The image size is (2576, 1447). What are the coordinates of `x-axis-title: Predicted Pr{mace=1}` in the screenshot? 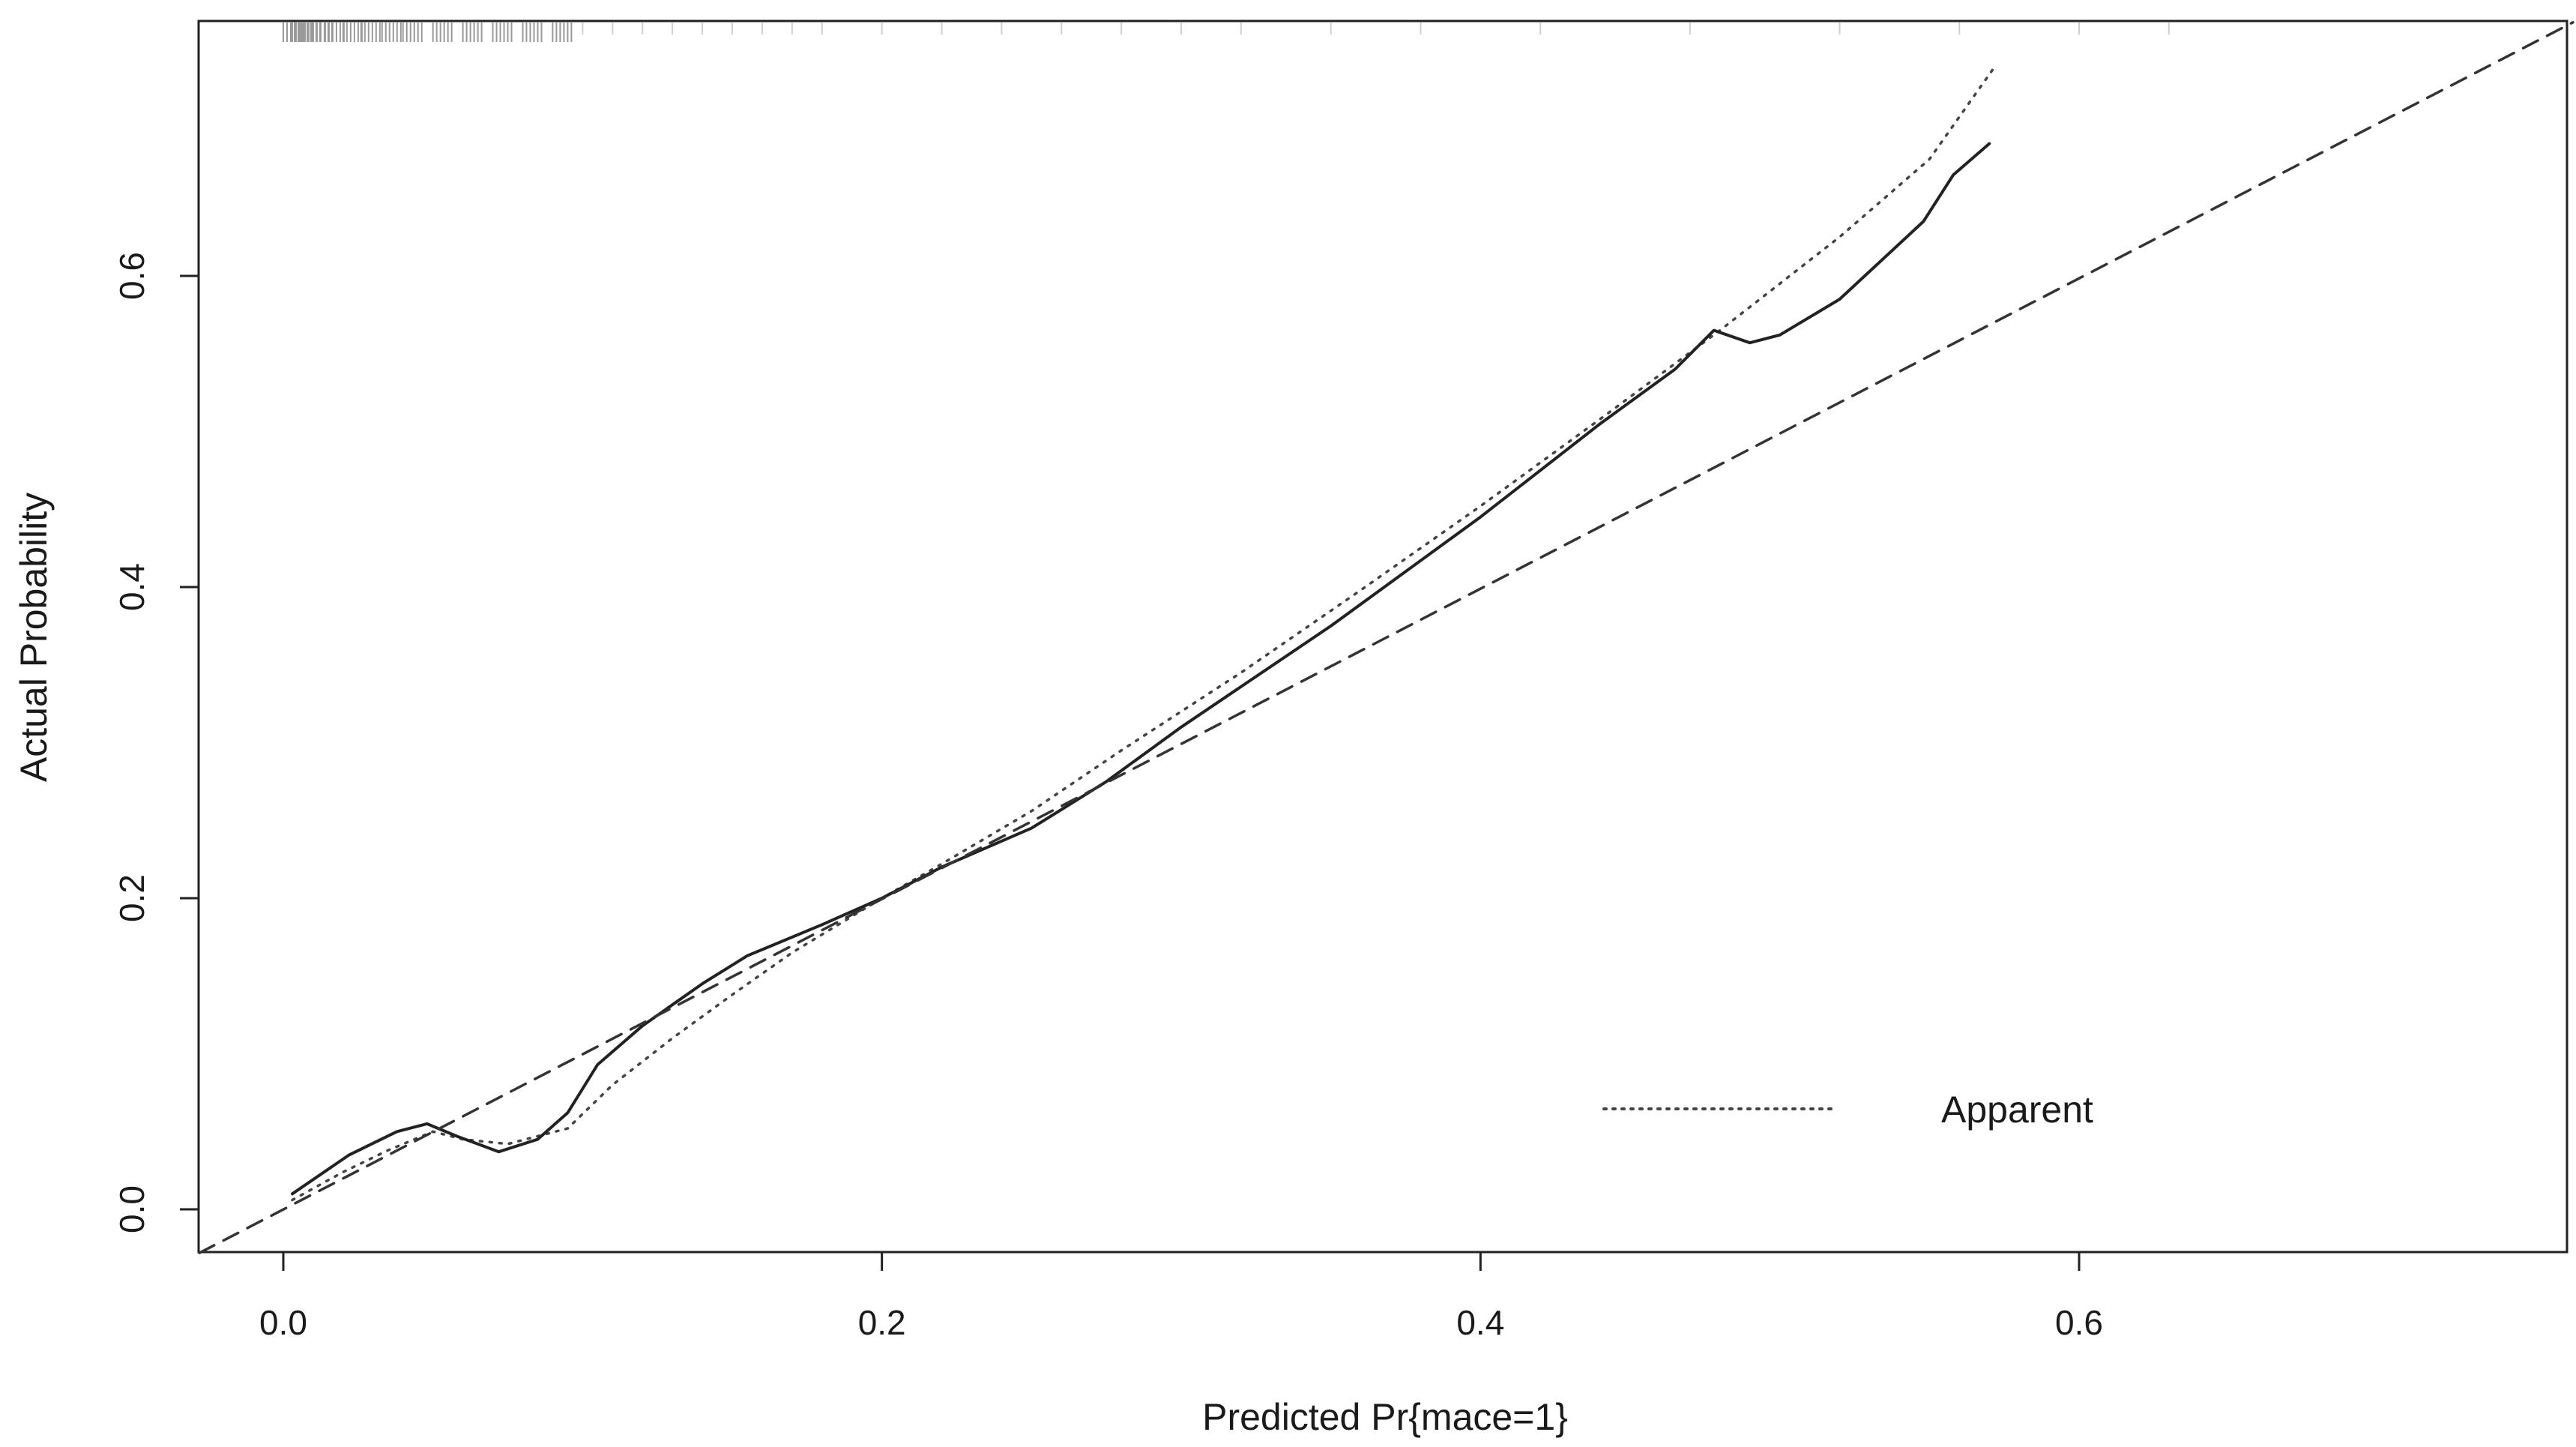 It's located at (1385, 1417).